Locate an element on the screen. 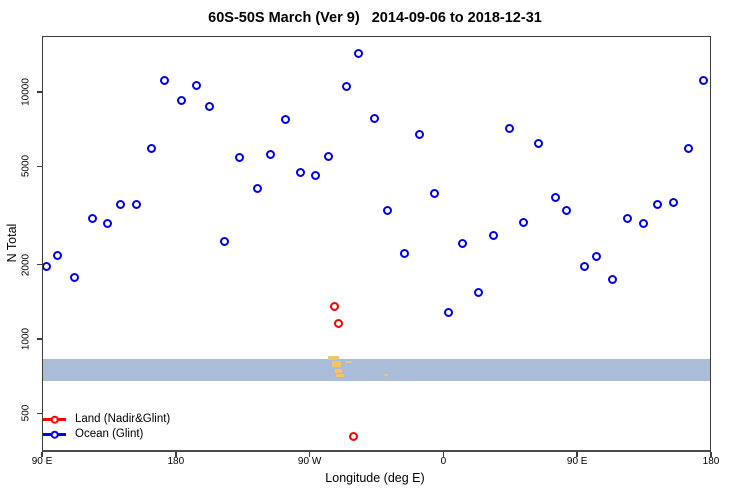 The width and height of the screenshot is (750, 500). legend-label-ocean: Ocean (Glint) is located at coordinates (109, 434).